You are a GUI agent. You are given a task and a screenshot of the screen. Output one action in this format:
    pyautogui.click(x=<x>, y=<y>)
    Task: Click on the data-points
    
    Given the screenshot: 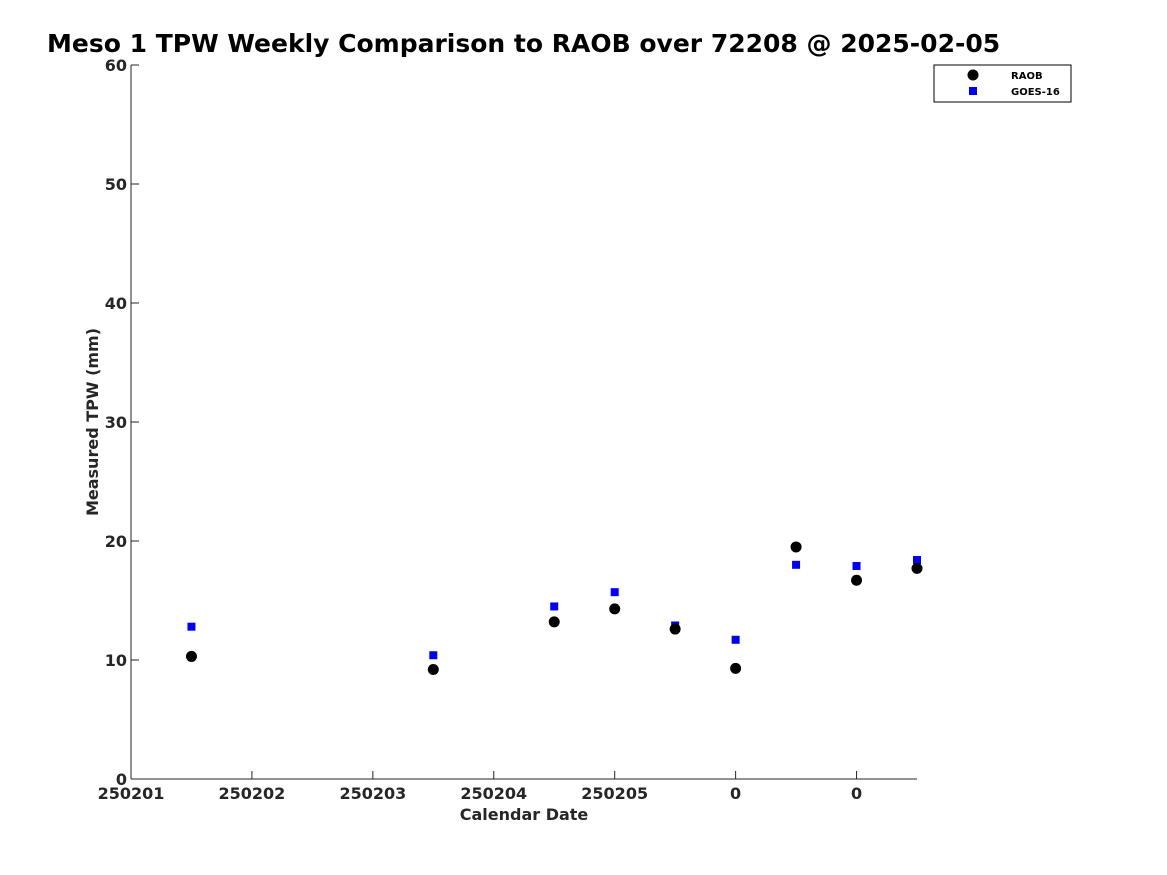 What is the action you would take?
    pyautogui.click(x=554, y=608)
    